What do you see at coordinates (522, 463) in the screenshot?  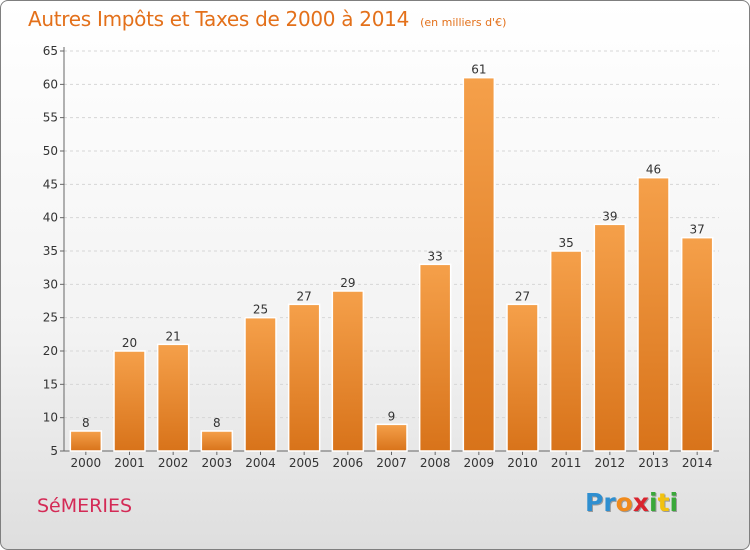 I see `x-tick-label: 2010` at bounding box center [522, 463].